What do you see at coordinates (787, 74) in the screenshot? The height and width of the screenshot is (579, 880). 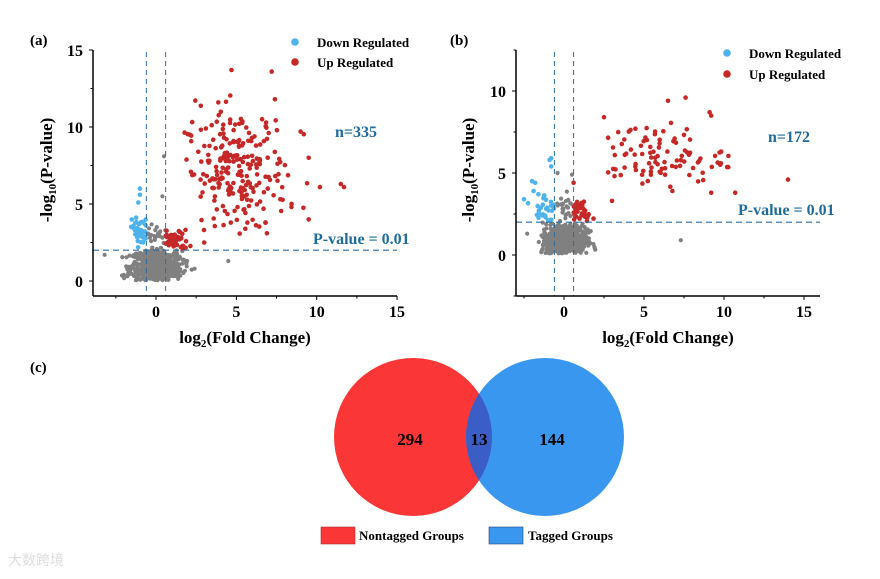 I see `legend-label-up: Up Regulated` at bounding box center [787, 74].